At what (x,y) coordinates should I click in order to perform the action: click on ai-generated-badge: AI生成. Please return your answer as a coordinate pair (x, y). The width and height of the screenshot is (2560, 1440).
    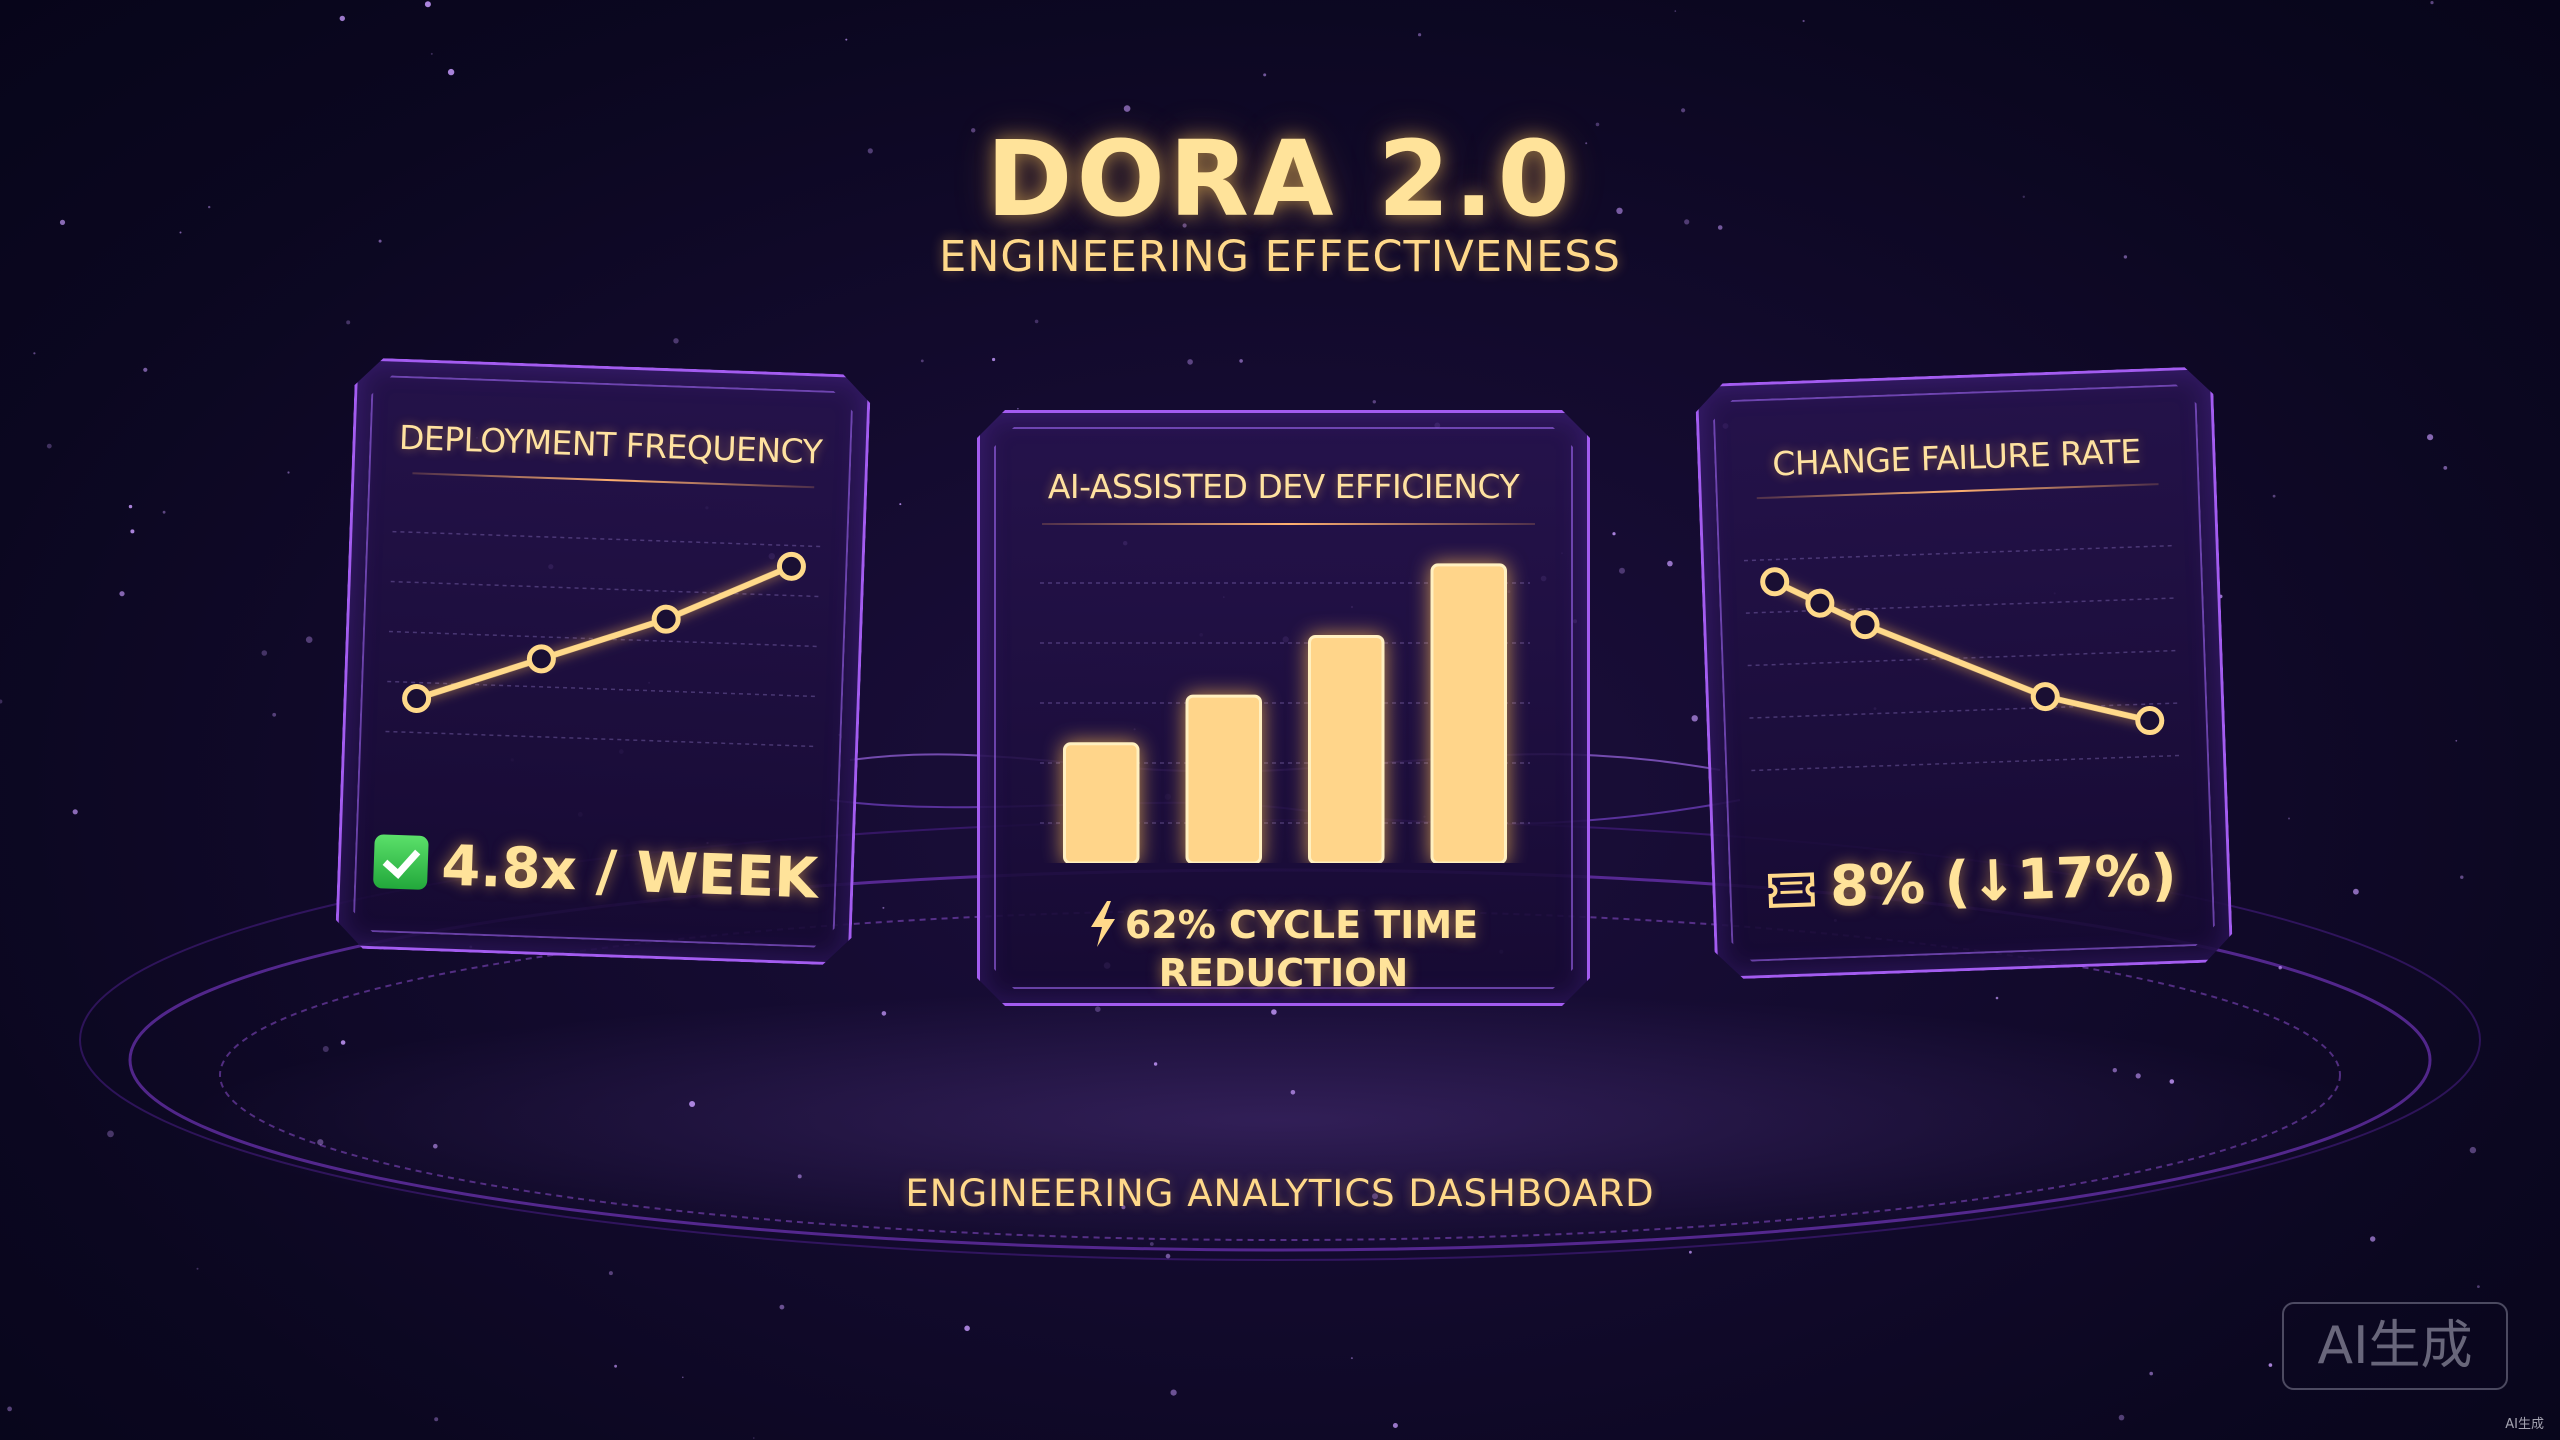
    Looking at the image, I should click on (2395, 1346).